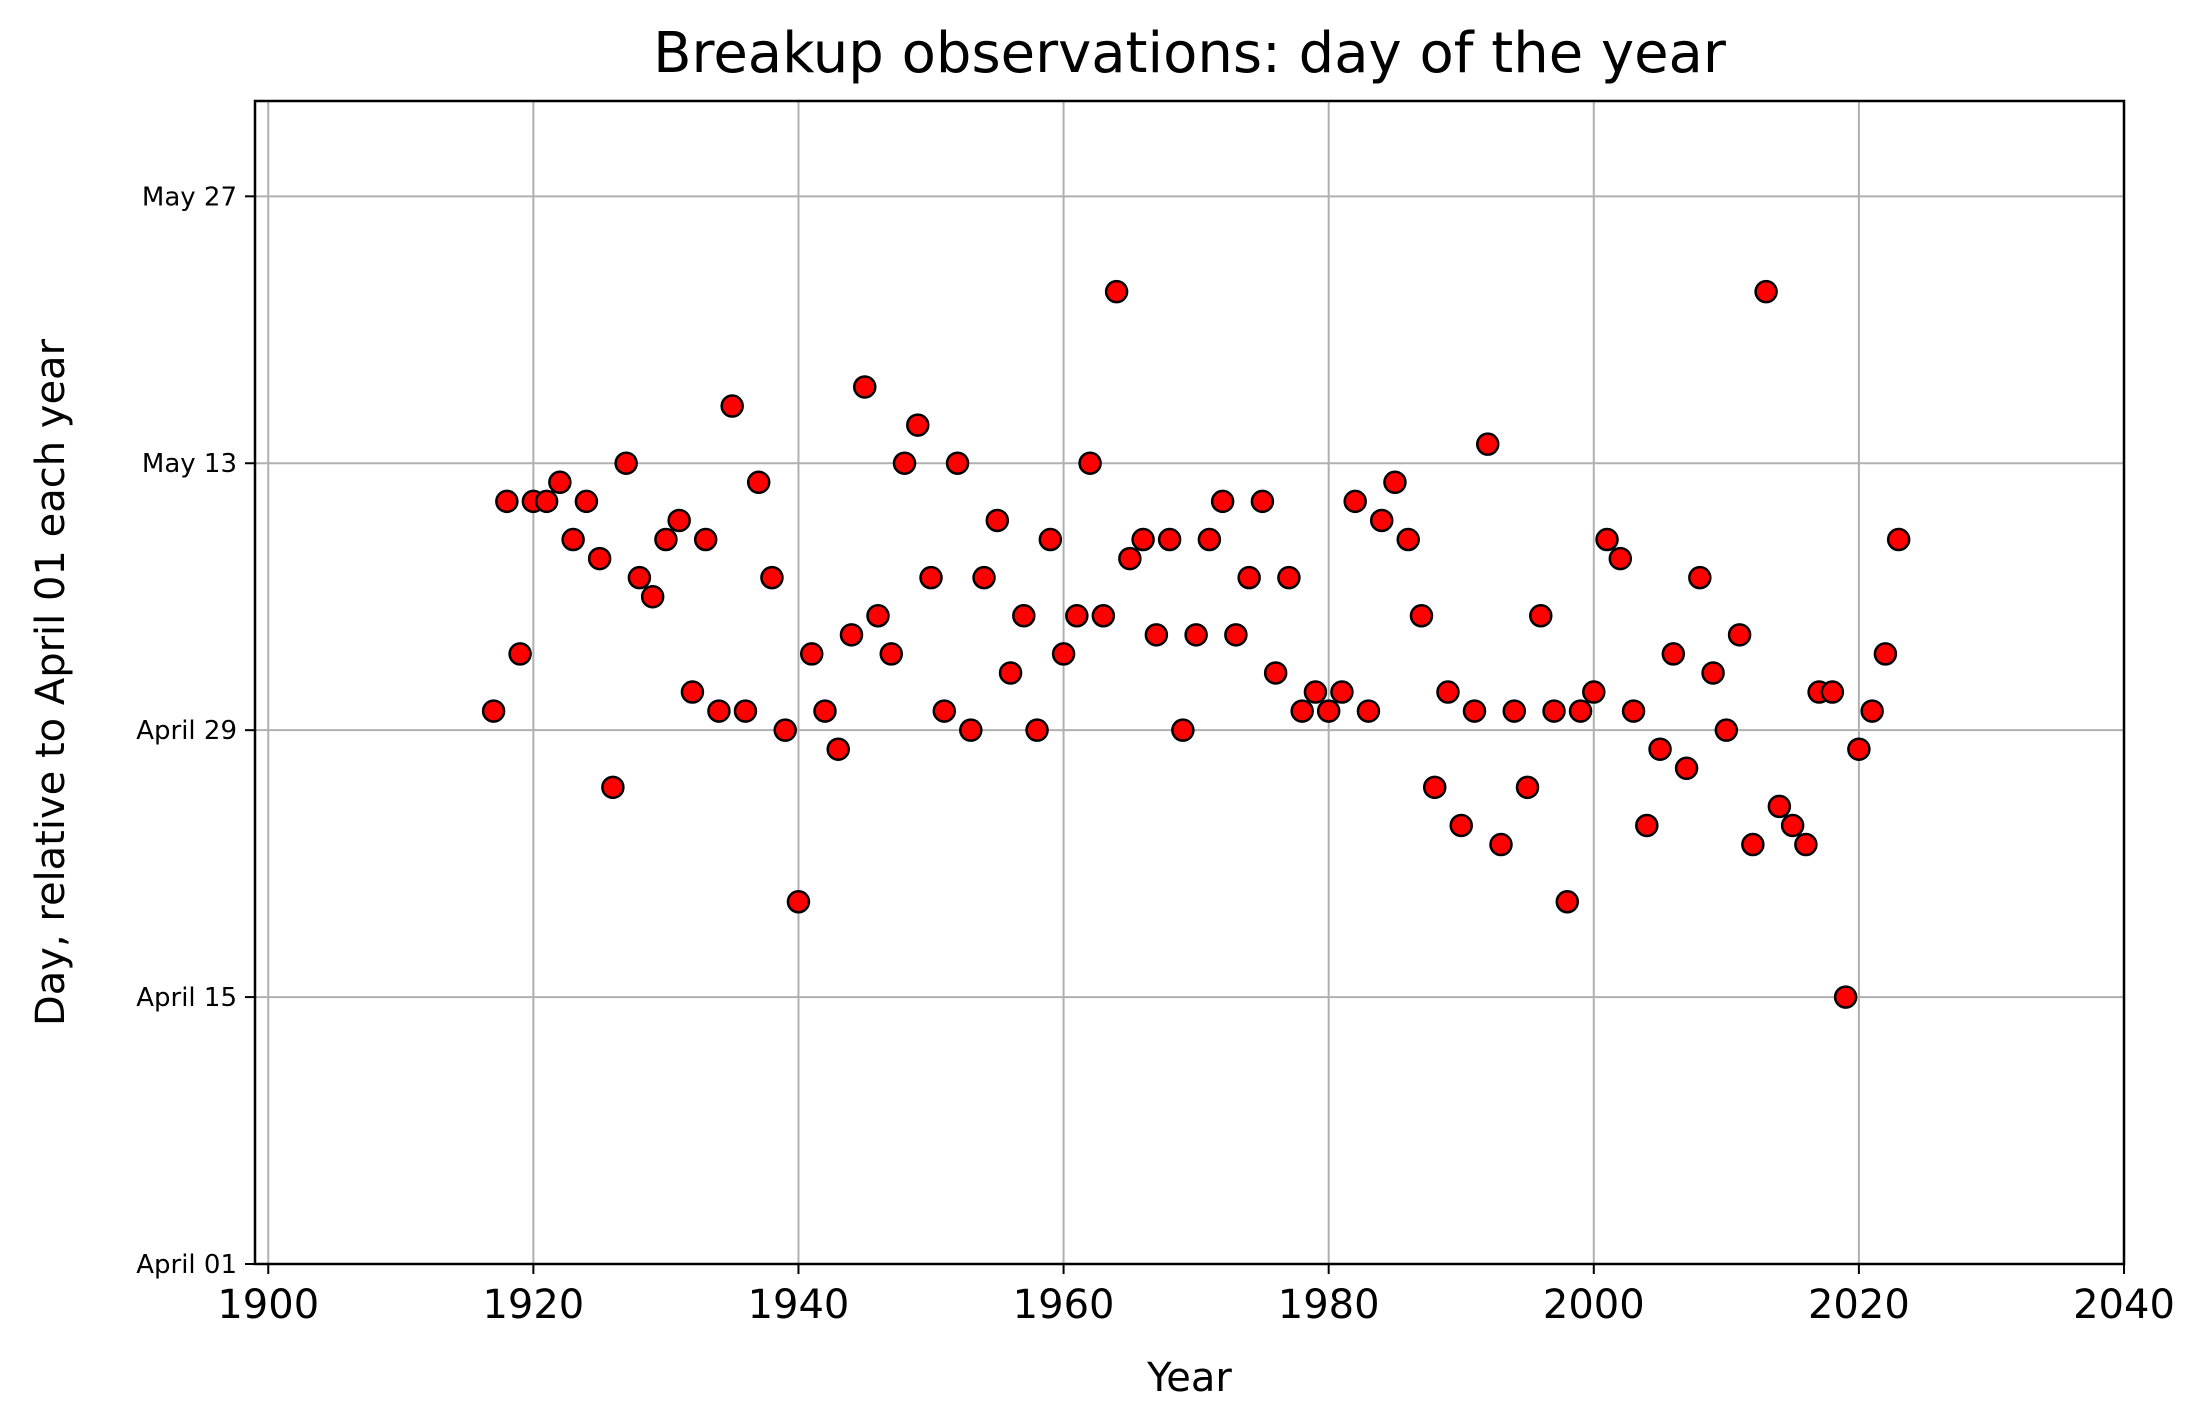 The height and width of the screenshot is (1427, 2206). Describe the element at coordinates (186, 998) in the screenshot. I see `y-tick-label: April 15` at that location.